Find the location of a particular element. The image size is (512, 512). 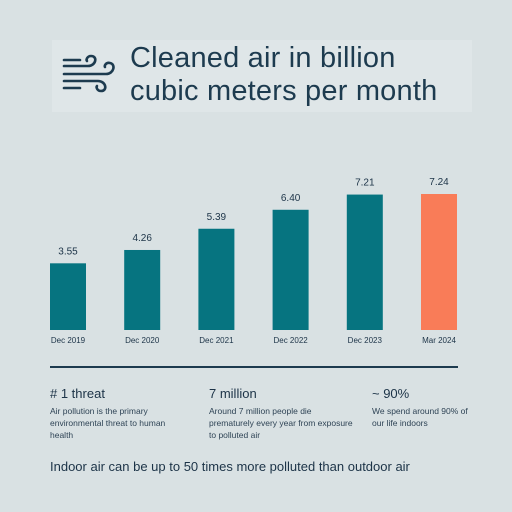

title-line-2: cubic meters per month is located at coordinates (284, 91).